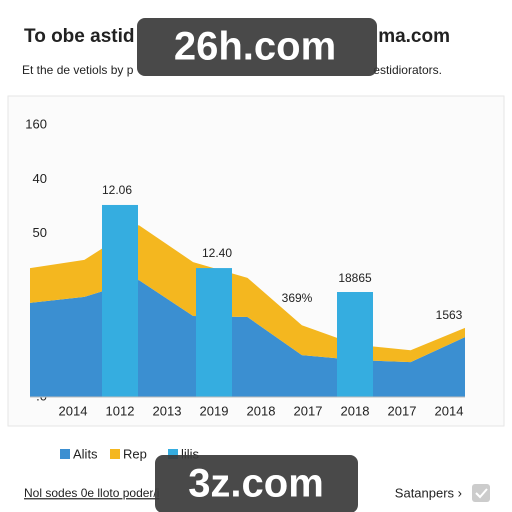 The image size is (512, 512). I want to click on footer-action: Satanpers ›, so click(428, 492).